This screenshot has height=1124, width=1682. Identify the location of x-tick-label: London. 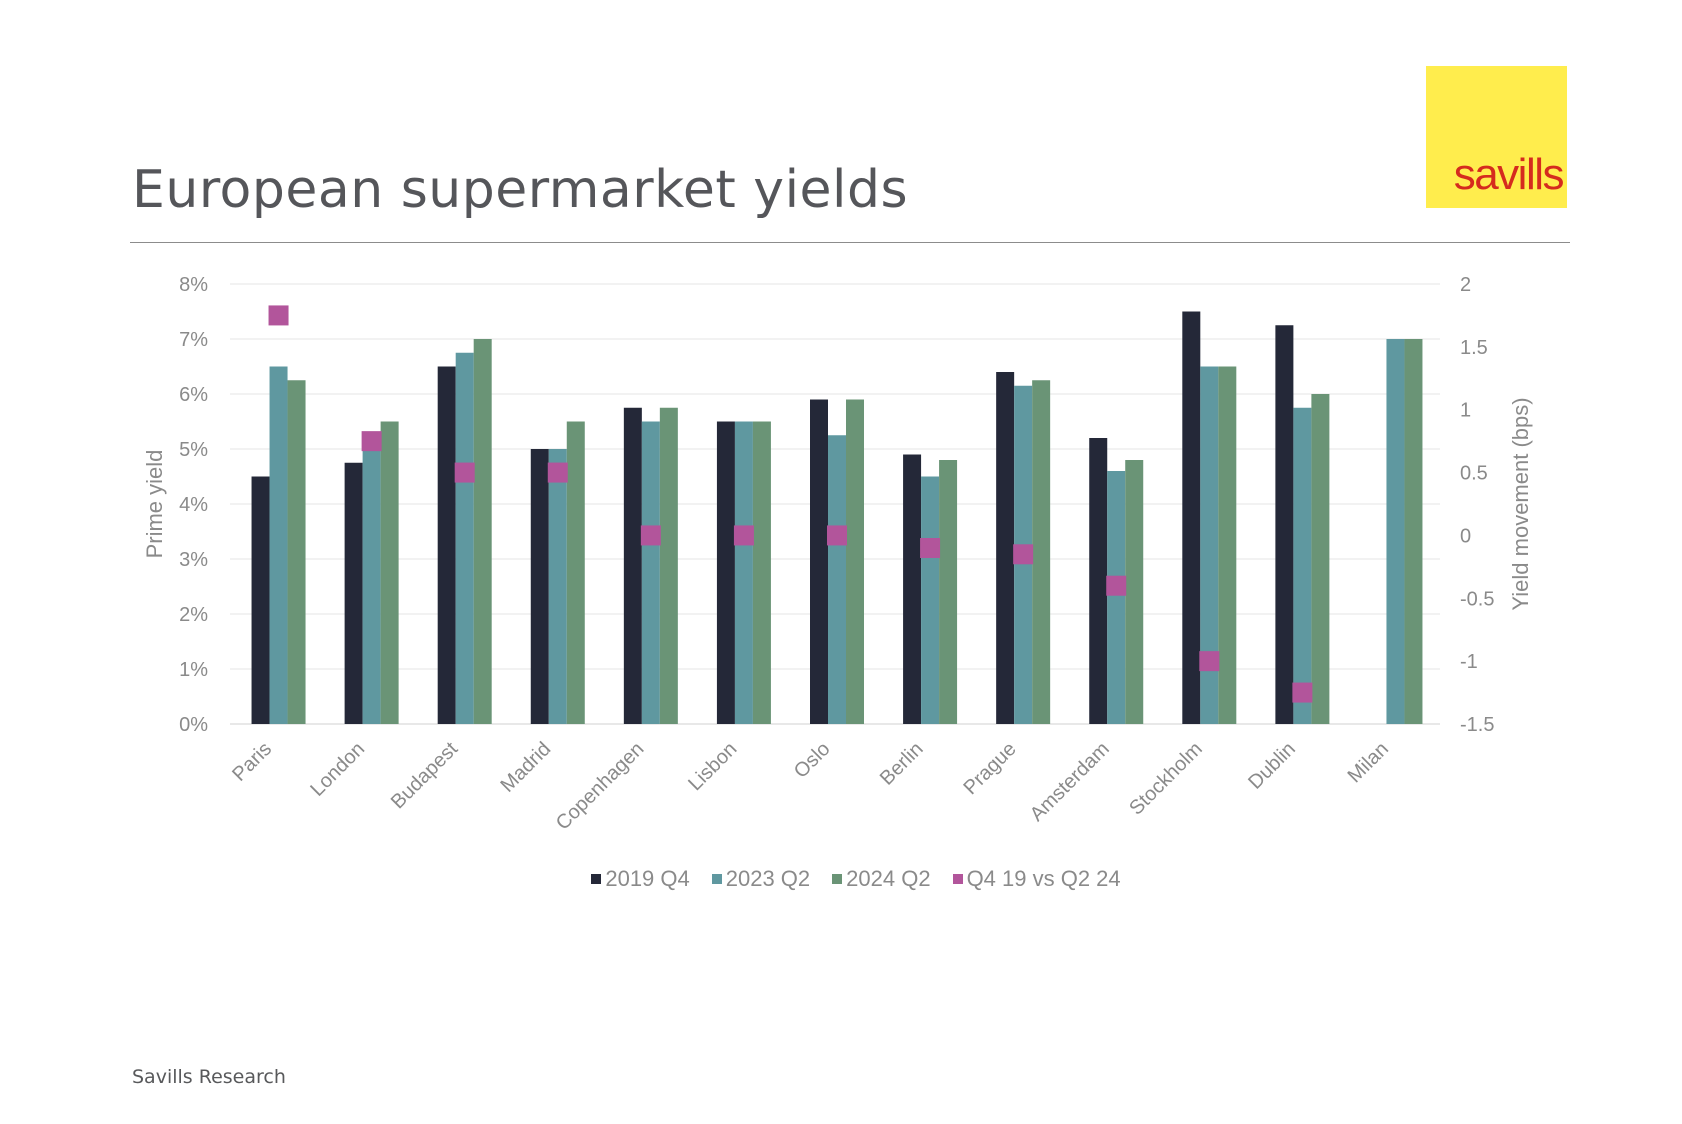
(337, 769).